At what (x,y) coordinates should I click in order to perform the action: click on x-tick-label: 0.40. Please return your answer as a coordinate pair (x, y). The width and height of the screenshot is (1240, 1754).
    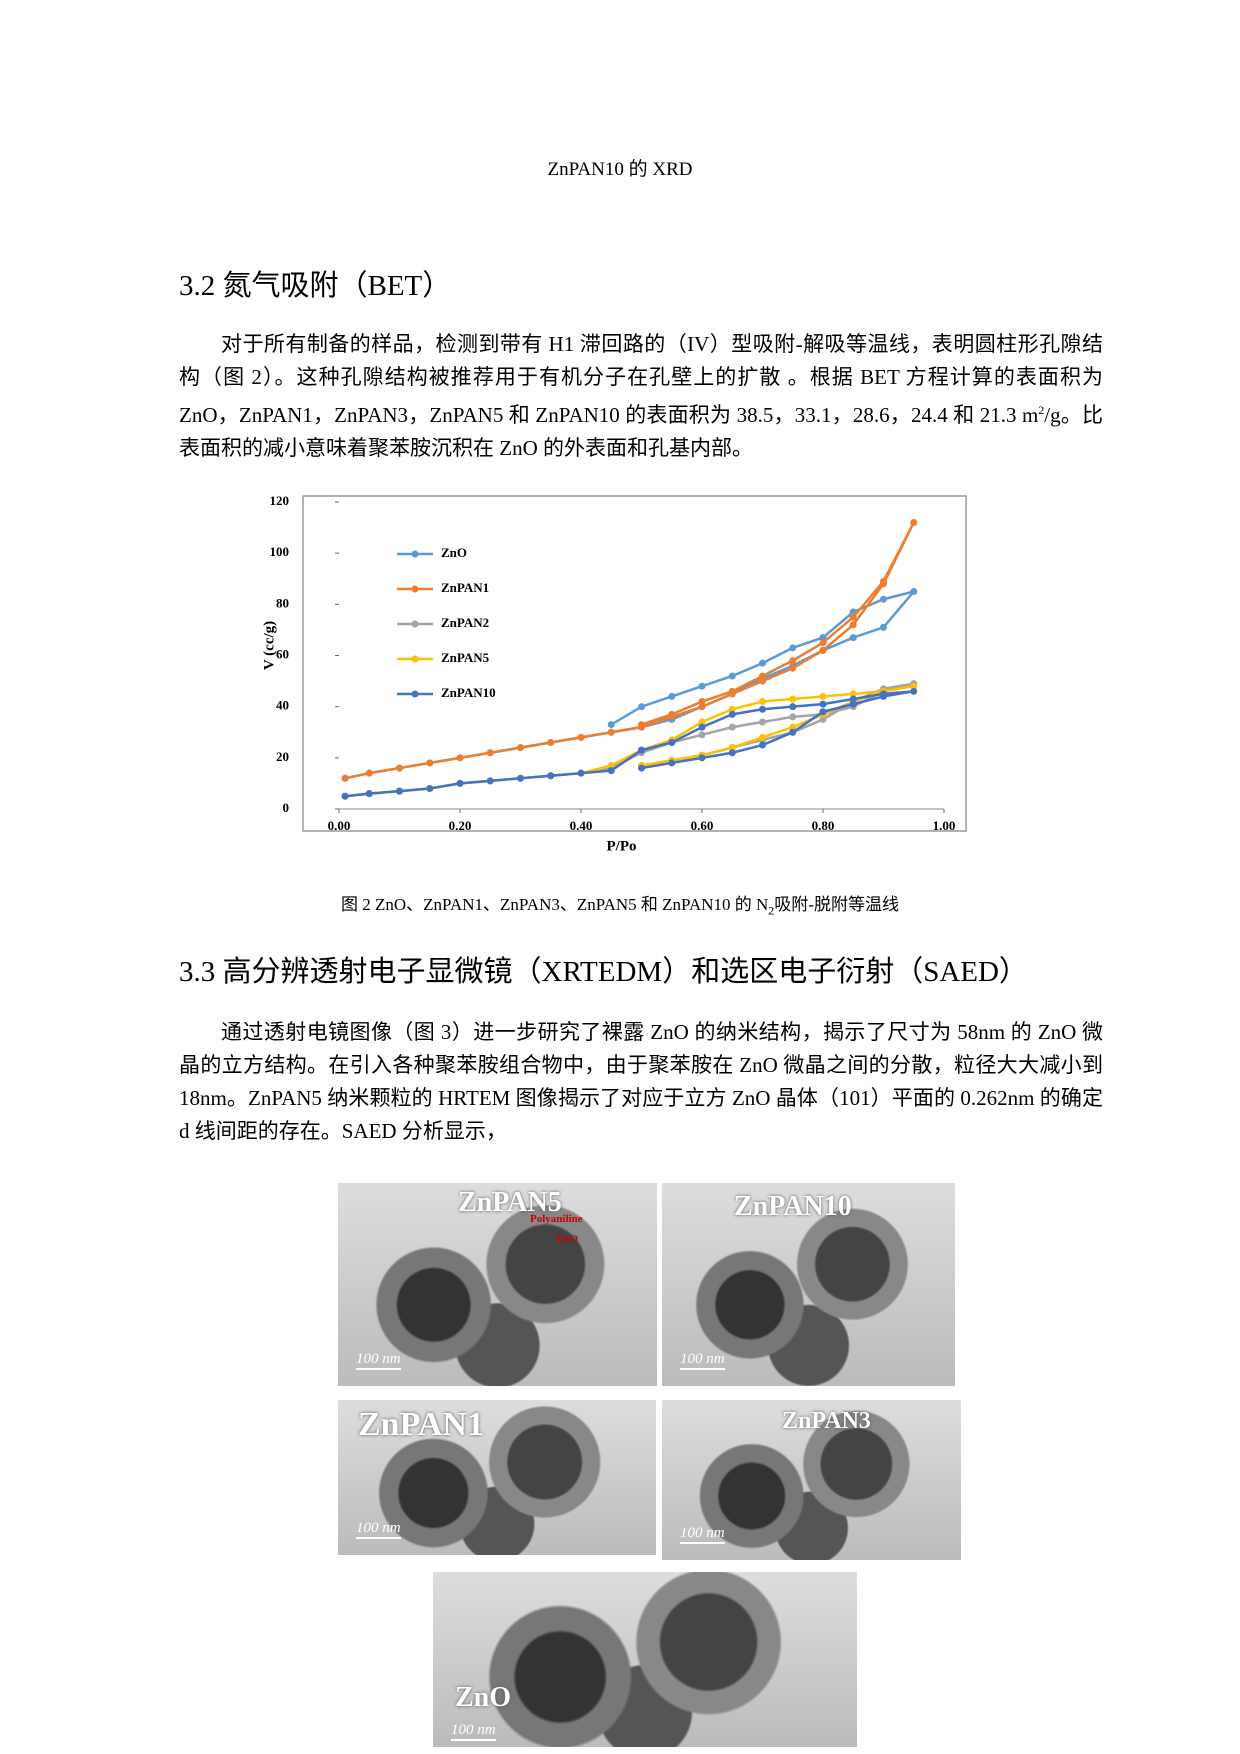
    Looking at the image, I should click on (581, 825).